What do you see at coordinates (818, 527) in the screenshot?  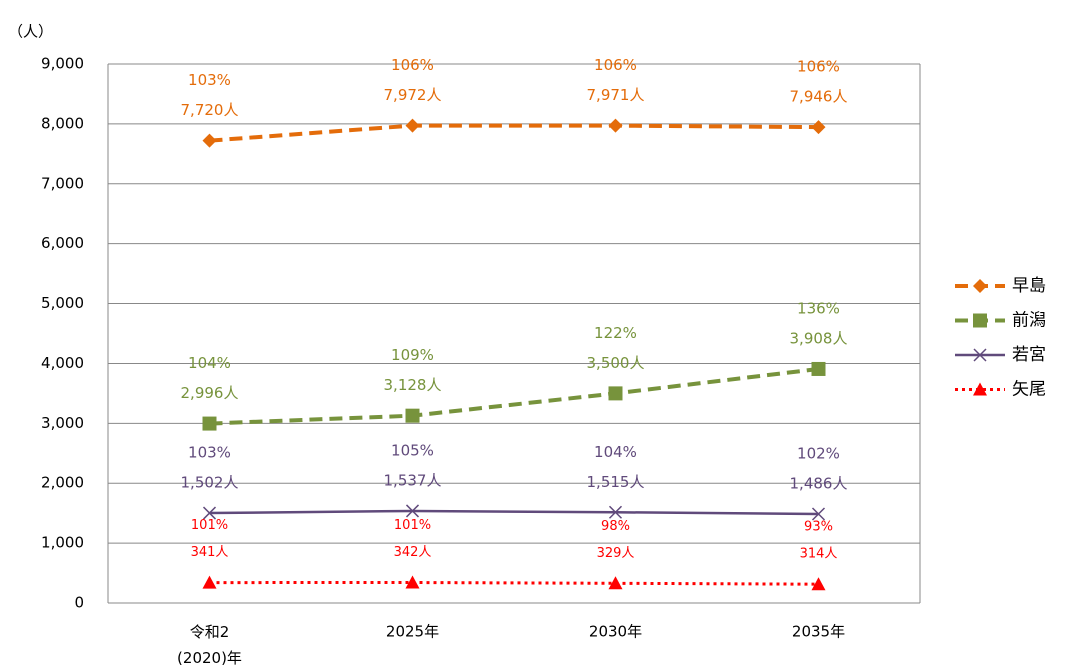 I see `growth-label: 93%` at bounding box center [818, 527].